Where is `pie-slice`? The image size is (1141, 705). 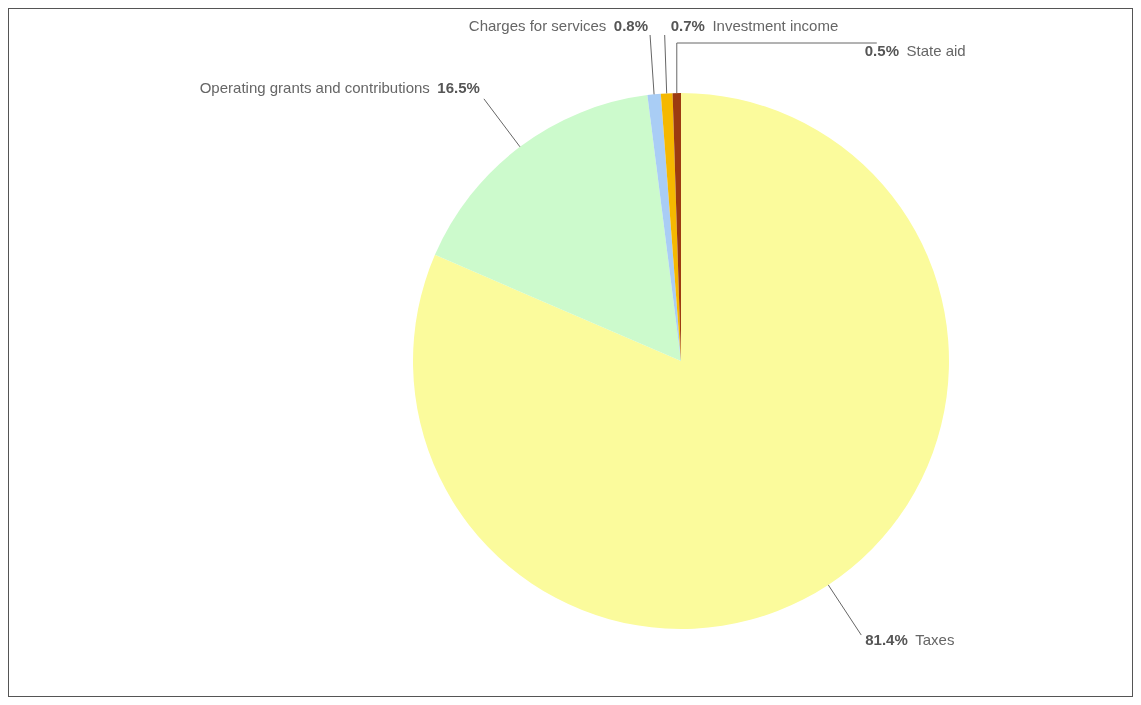 pie-slice is located at coordinates (557, 228).